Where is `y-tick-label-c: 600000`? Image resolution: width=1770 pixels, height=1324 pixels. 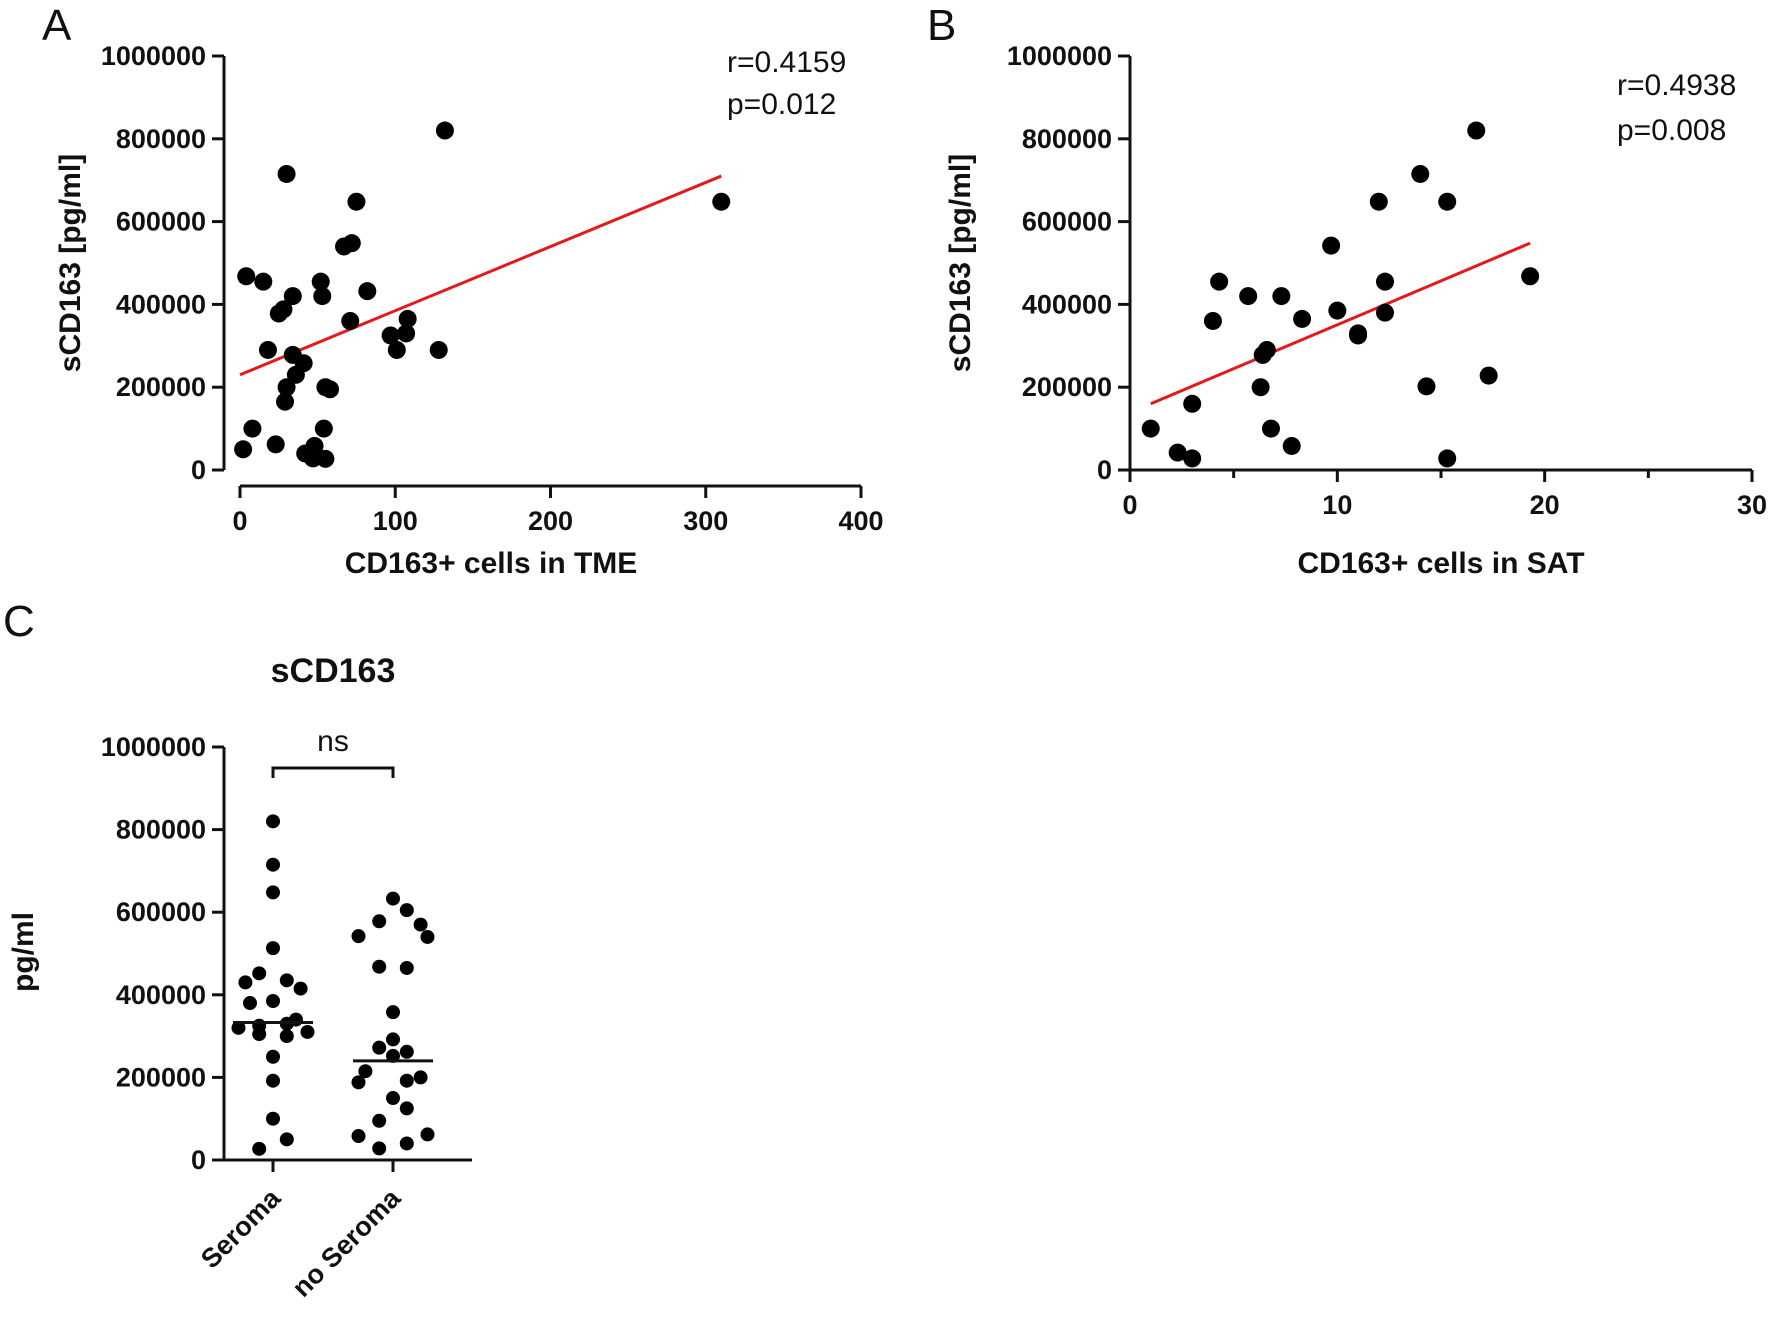 y-tick-label-c: 600000 is located at coordinates (161, 912).